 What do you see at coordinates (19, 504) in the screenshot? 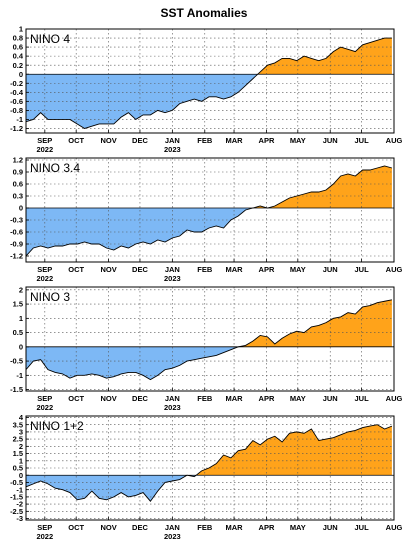
I see `y-tick-label: -2` at bounding box center [19, 504].